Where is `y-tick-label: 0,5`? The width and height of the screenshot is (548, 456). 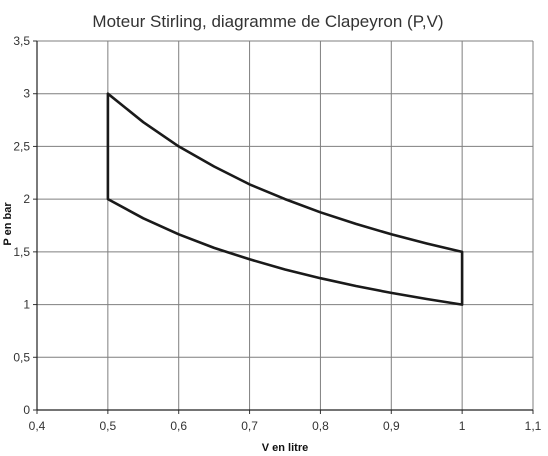
y-tick-label: 0,5 is located at coordinates (21, 357).